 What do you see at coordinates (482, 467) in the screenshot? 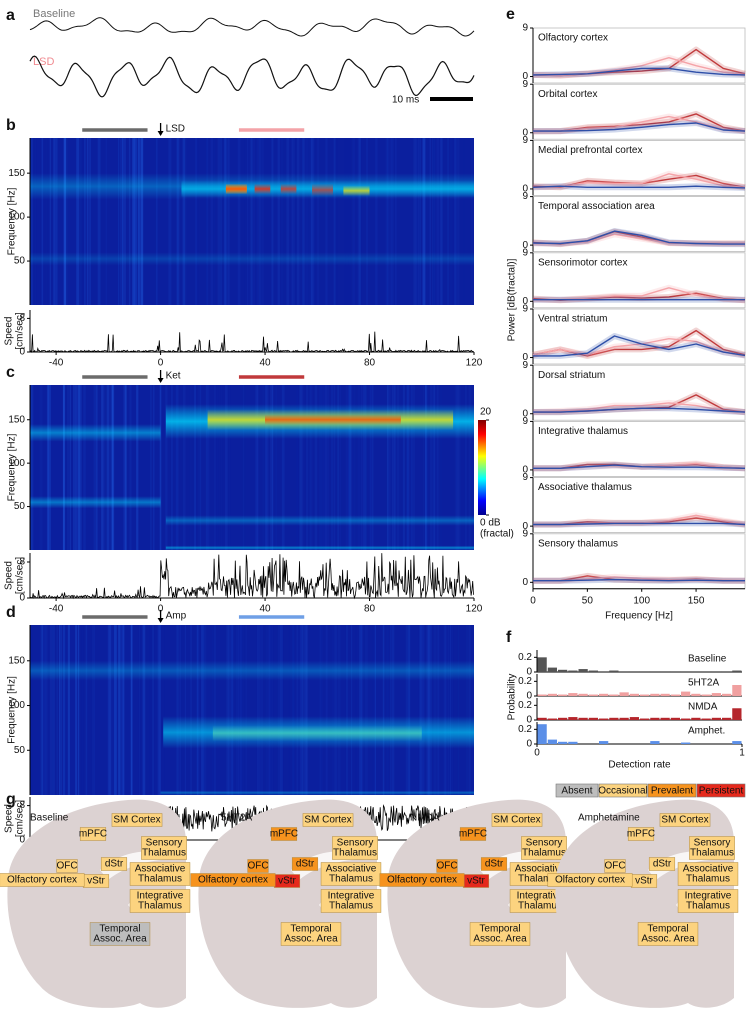
I see `colorbar` at bounding box center [482, 467].